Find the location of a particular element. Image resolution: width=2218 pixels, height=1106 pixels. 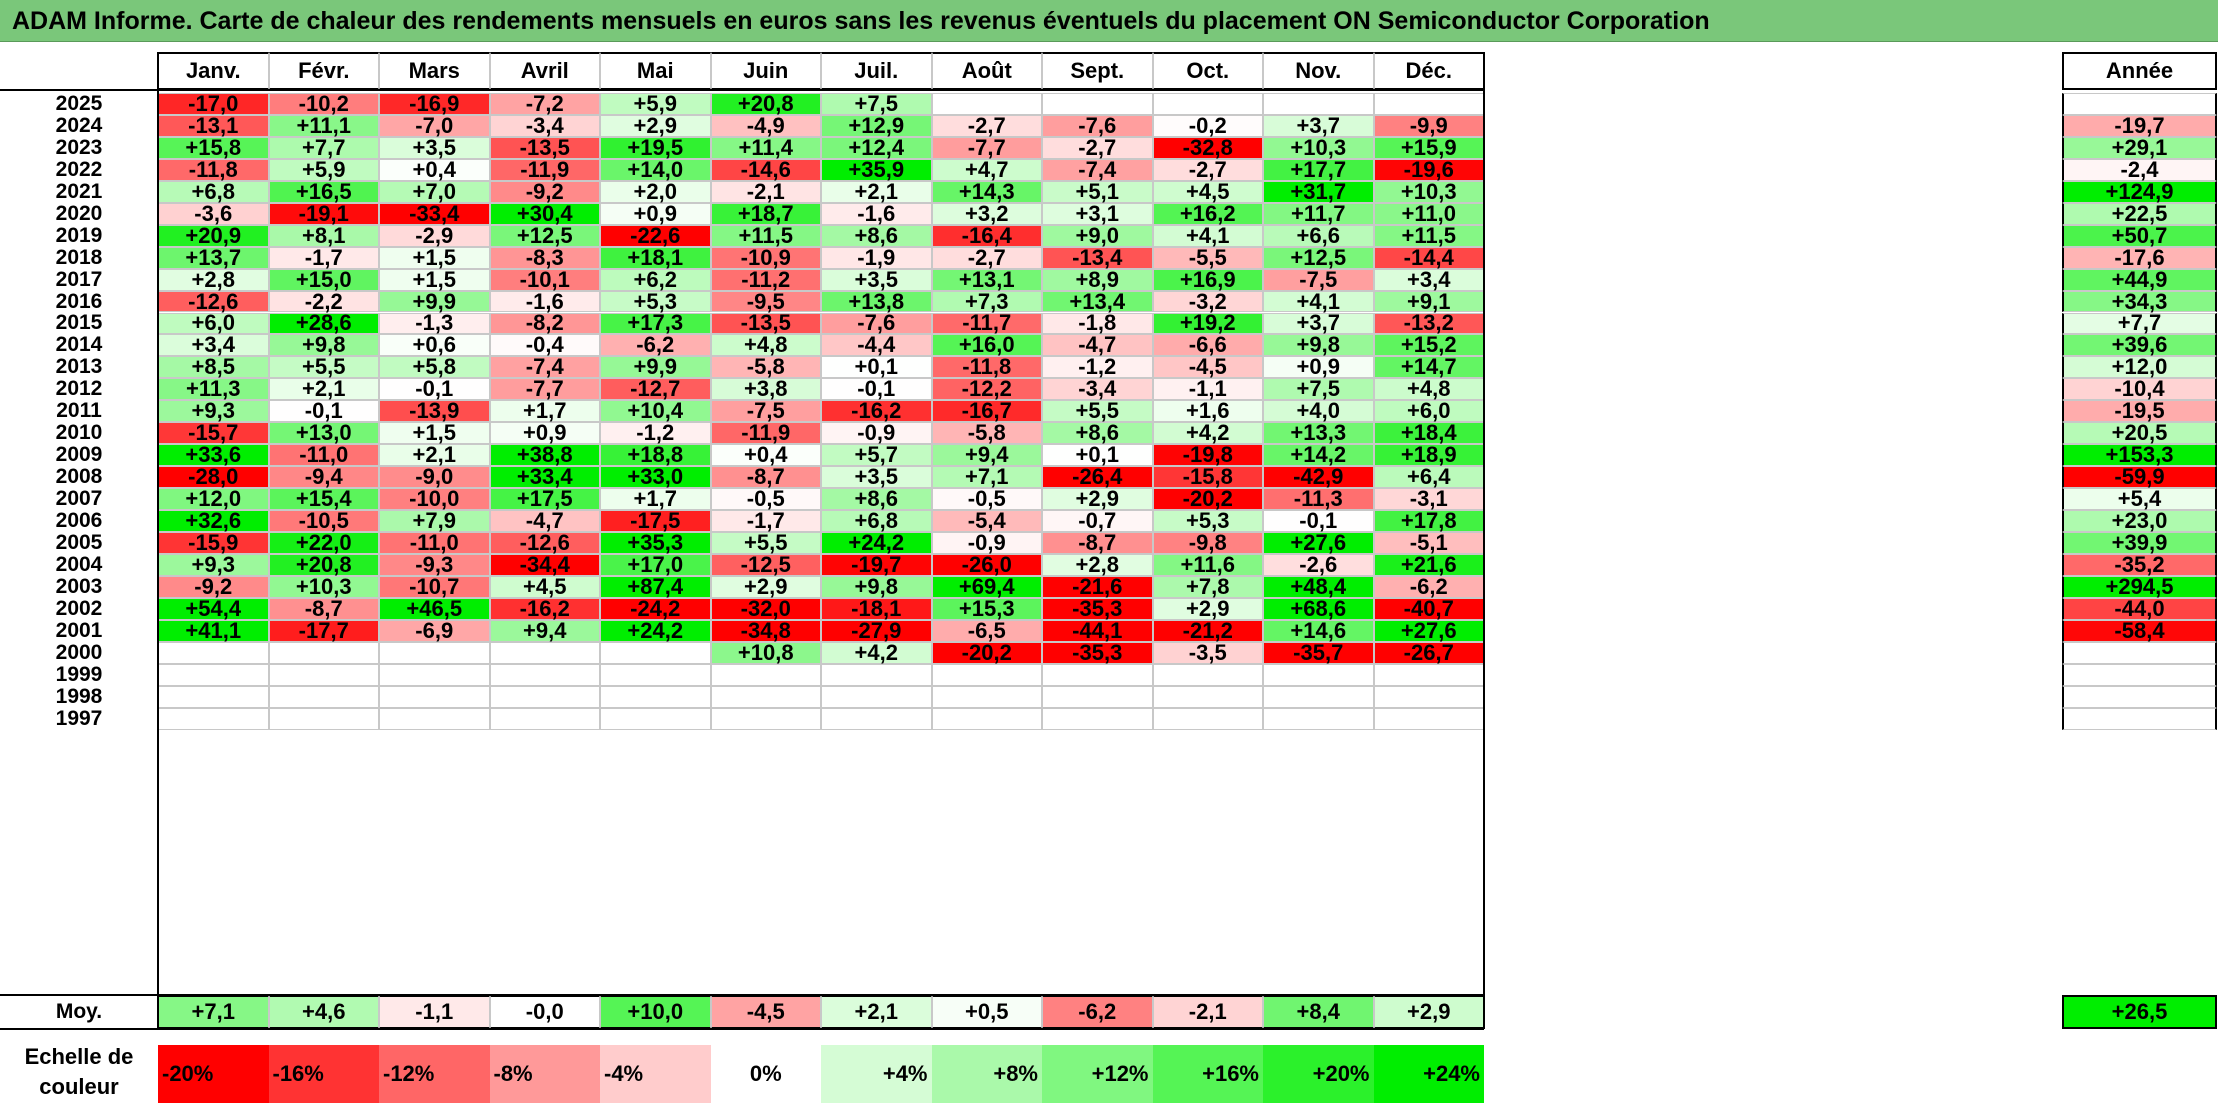

heatmap-cell: +3,8 is located at coordinates (765, 388).